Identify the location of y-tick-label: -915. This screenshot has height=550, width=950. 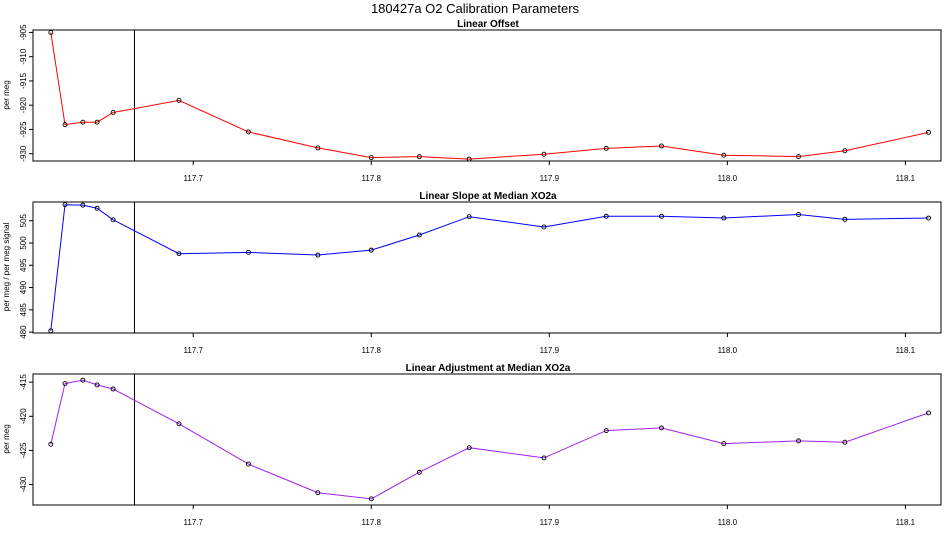
(23, 80).